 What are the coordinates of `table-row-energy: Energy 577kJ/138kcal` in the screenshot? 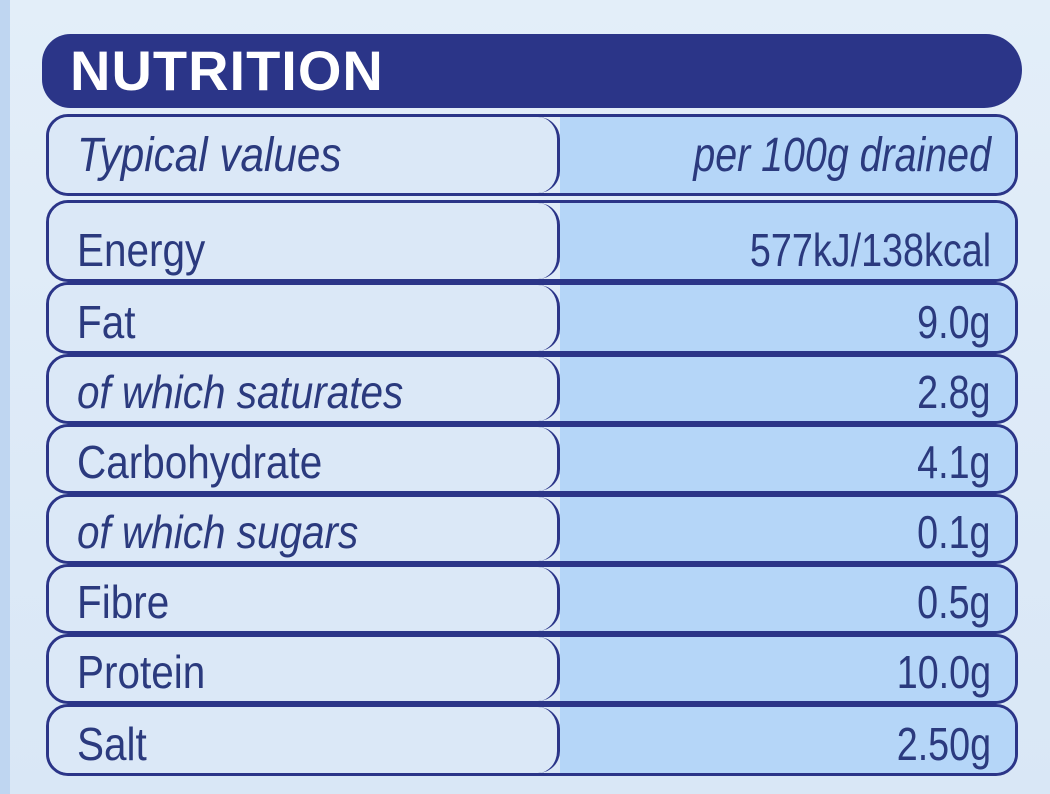 It's located at (532, 241).